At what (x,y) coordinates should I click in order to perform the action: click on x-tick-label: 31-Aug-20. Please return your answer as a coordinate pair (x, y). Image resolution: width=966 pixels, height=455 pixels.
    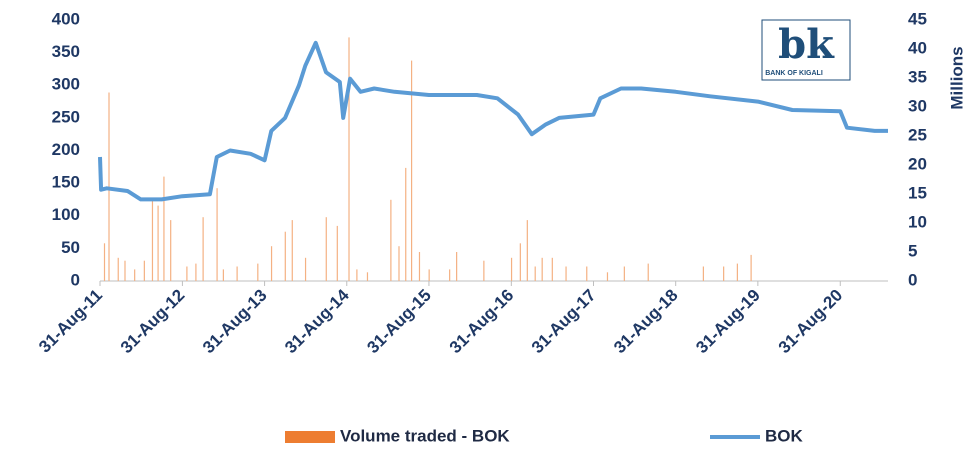
    Looking at the image, I should click on (811, 322).